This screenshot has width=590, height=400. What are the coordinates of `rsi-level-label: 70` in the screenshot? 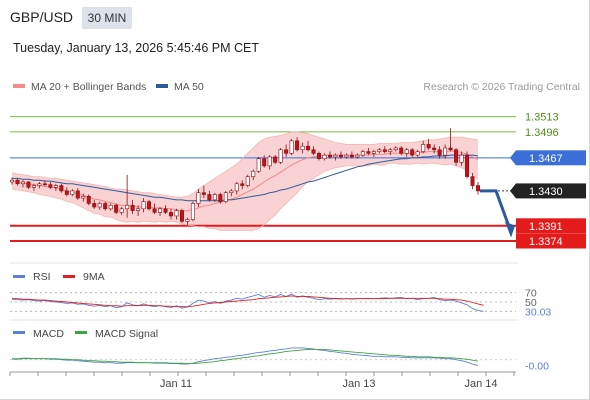 It's located at (531, 294).